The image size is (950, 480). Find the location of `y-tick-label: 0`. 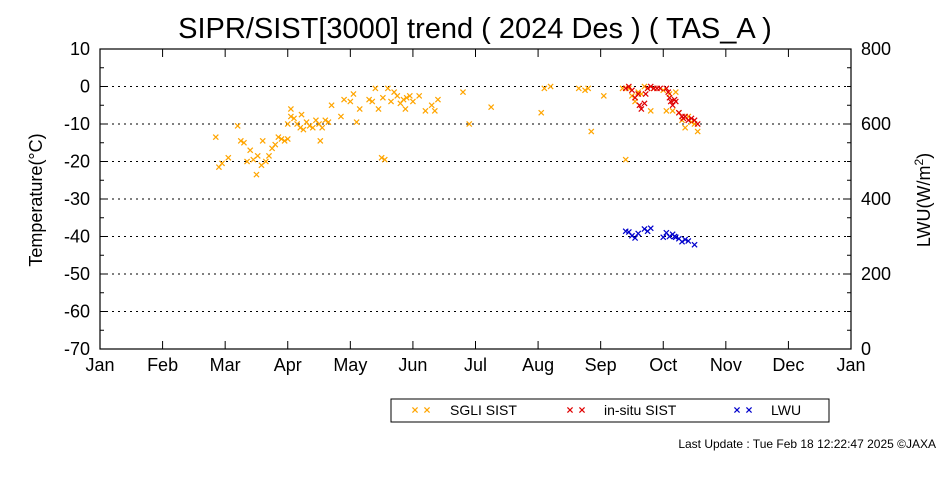

y-tick-label: 0 is located at coordinates (85, 87).